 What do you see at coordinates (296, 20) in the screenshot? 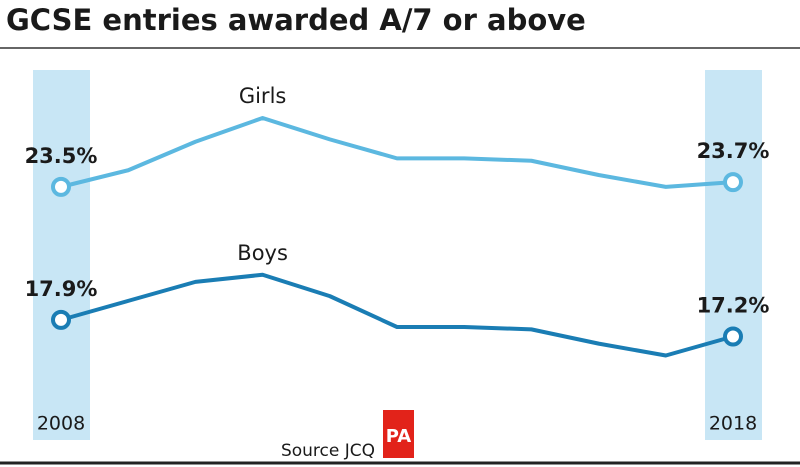
I see `chart-title: GCSE entries awarded A/7 or above` at bounding box center [296, 20].